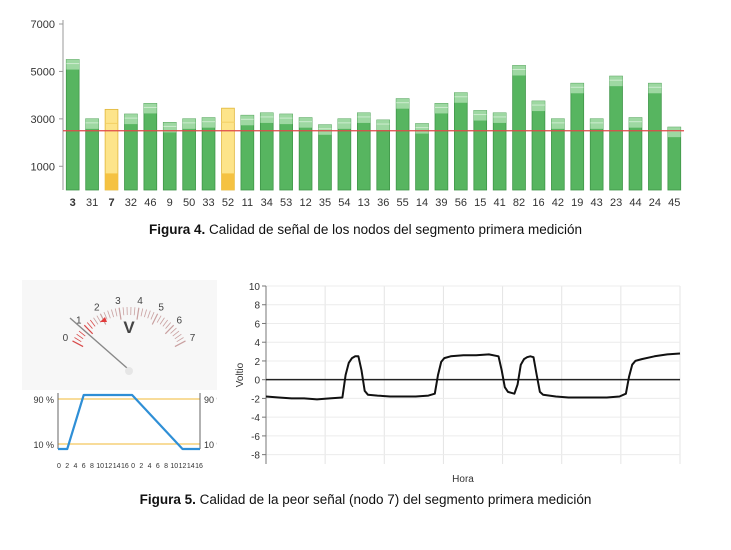  What do you see at coordinates (267, 203) in the screenshot?
I see `x-tick-label: 34` at bounding box center [267, 203].